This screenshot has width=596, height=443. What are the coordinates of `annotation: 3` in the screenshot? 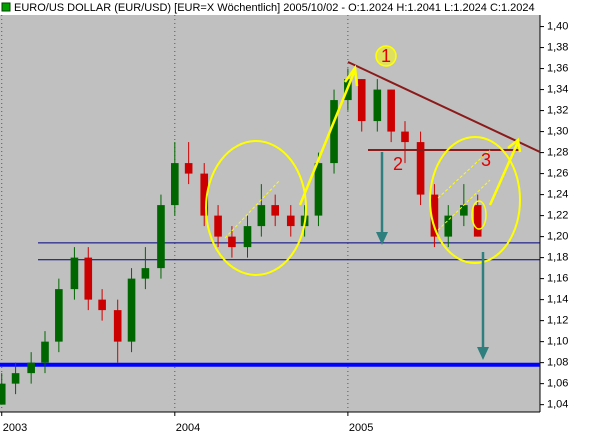 It's located at (486, 160).